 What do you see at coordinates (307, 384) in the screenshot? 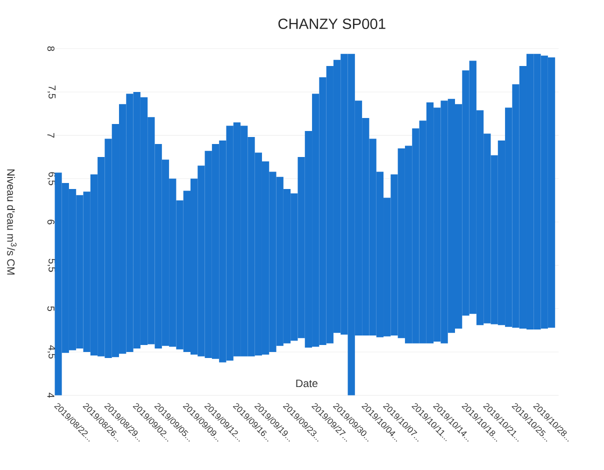
I see `x-axis-title: Date` at bounding box center [307, 384].